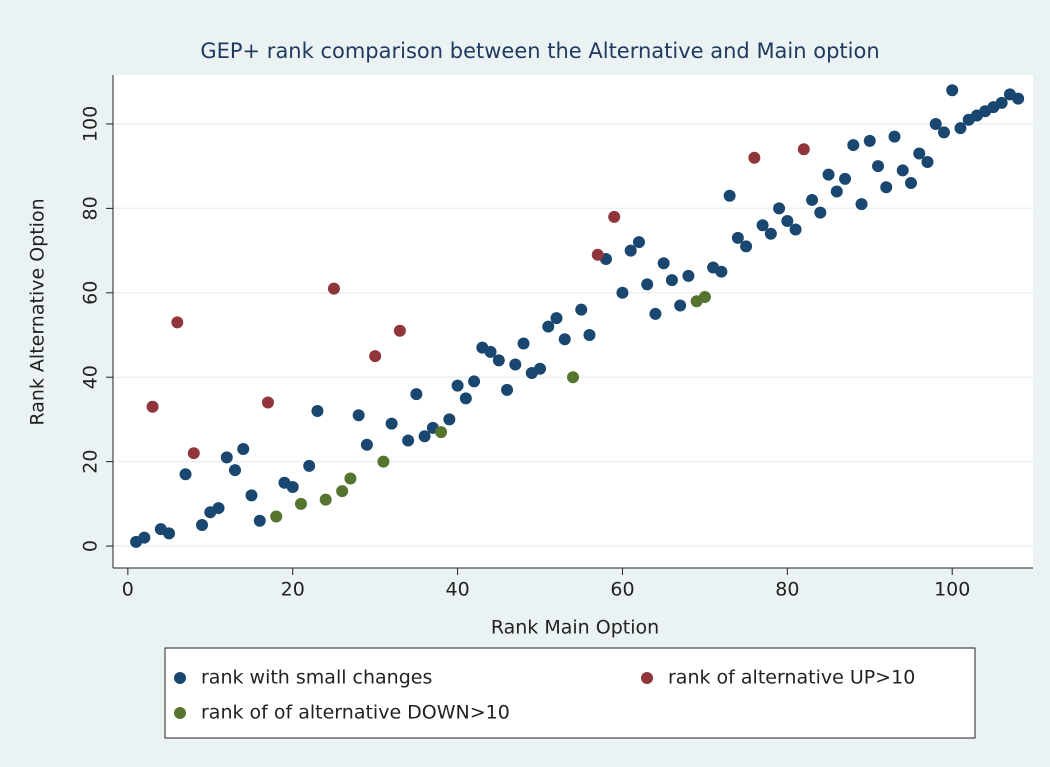 This screenshot has height=767, width=1050. I want to click on x-tick-label: 80, so click(787, 590).